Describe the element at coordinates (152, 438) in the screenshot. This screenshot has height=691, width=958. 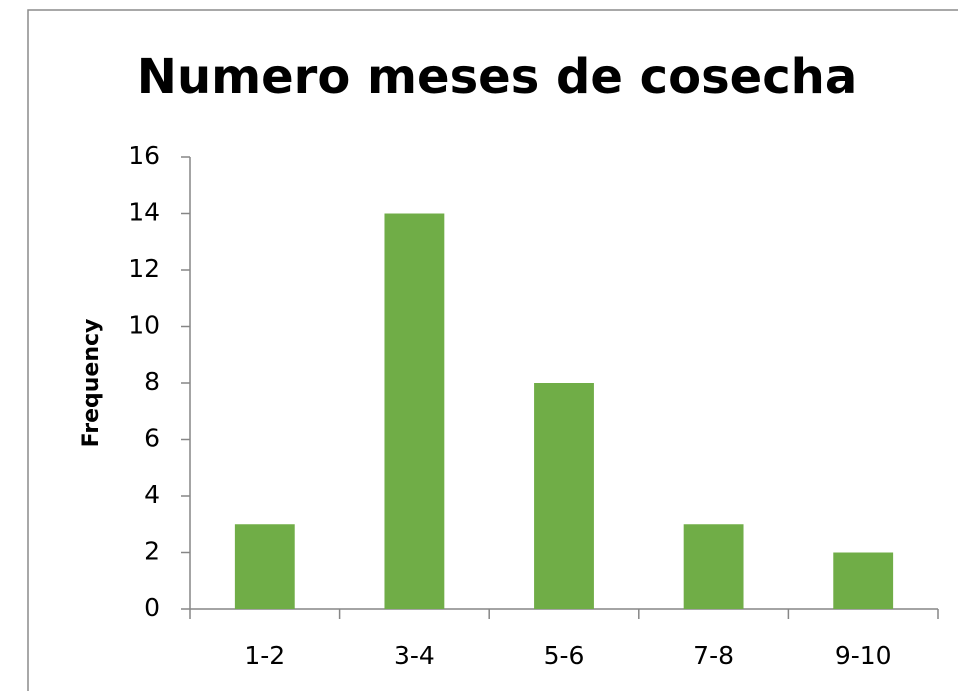
I see `y-tick-label: 6` at that location.